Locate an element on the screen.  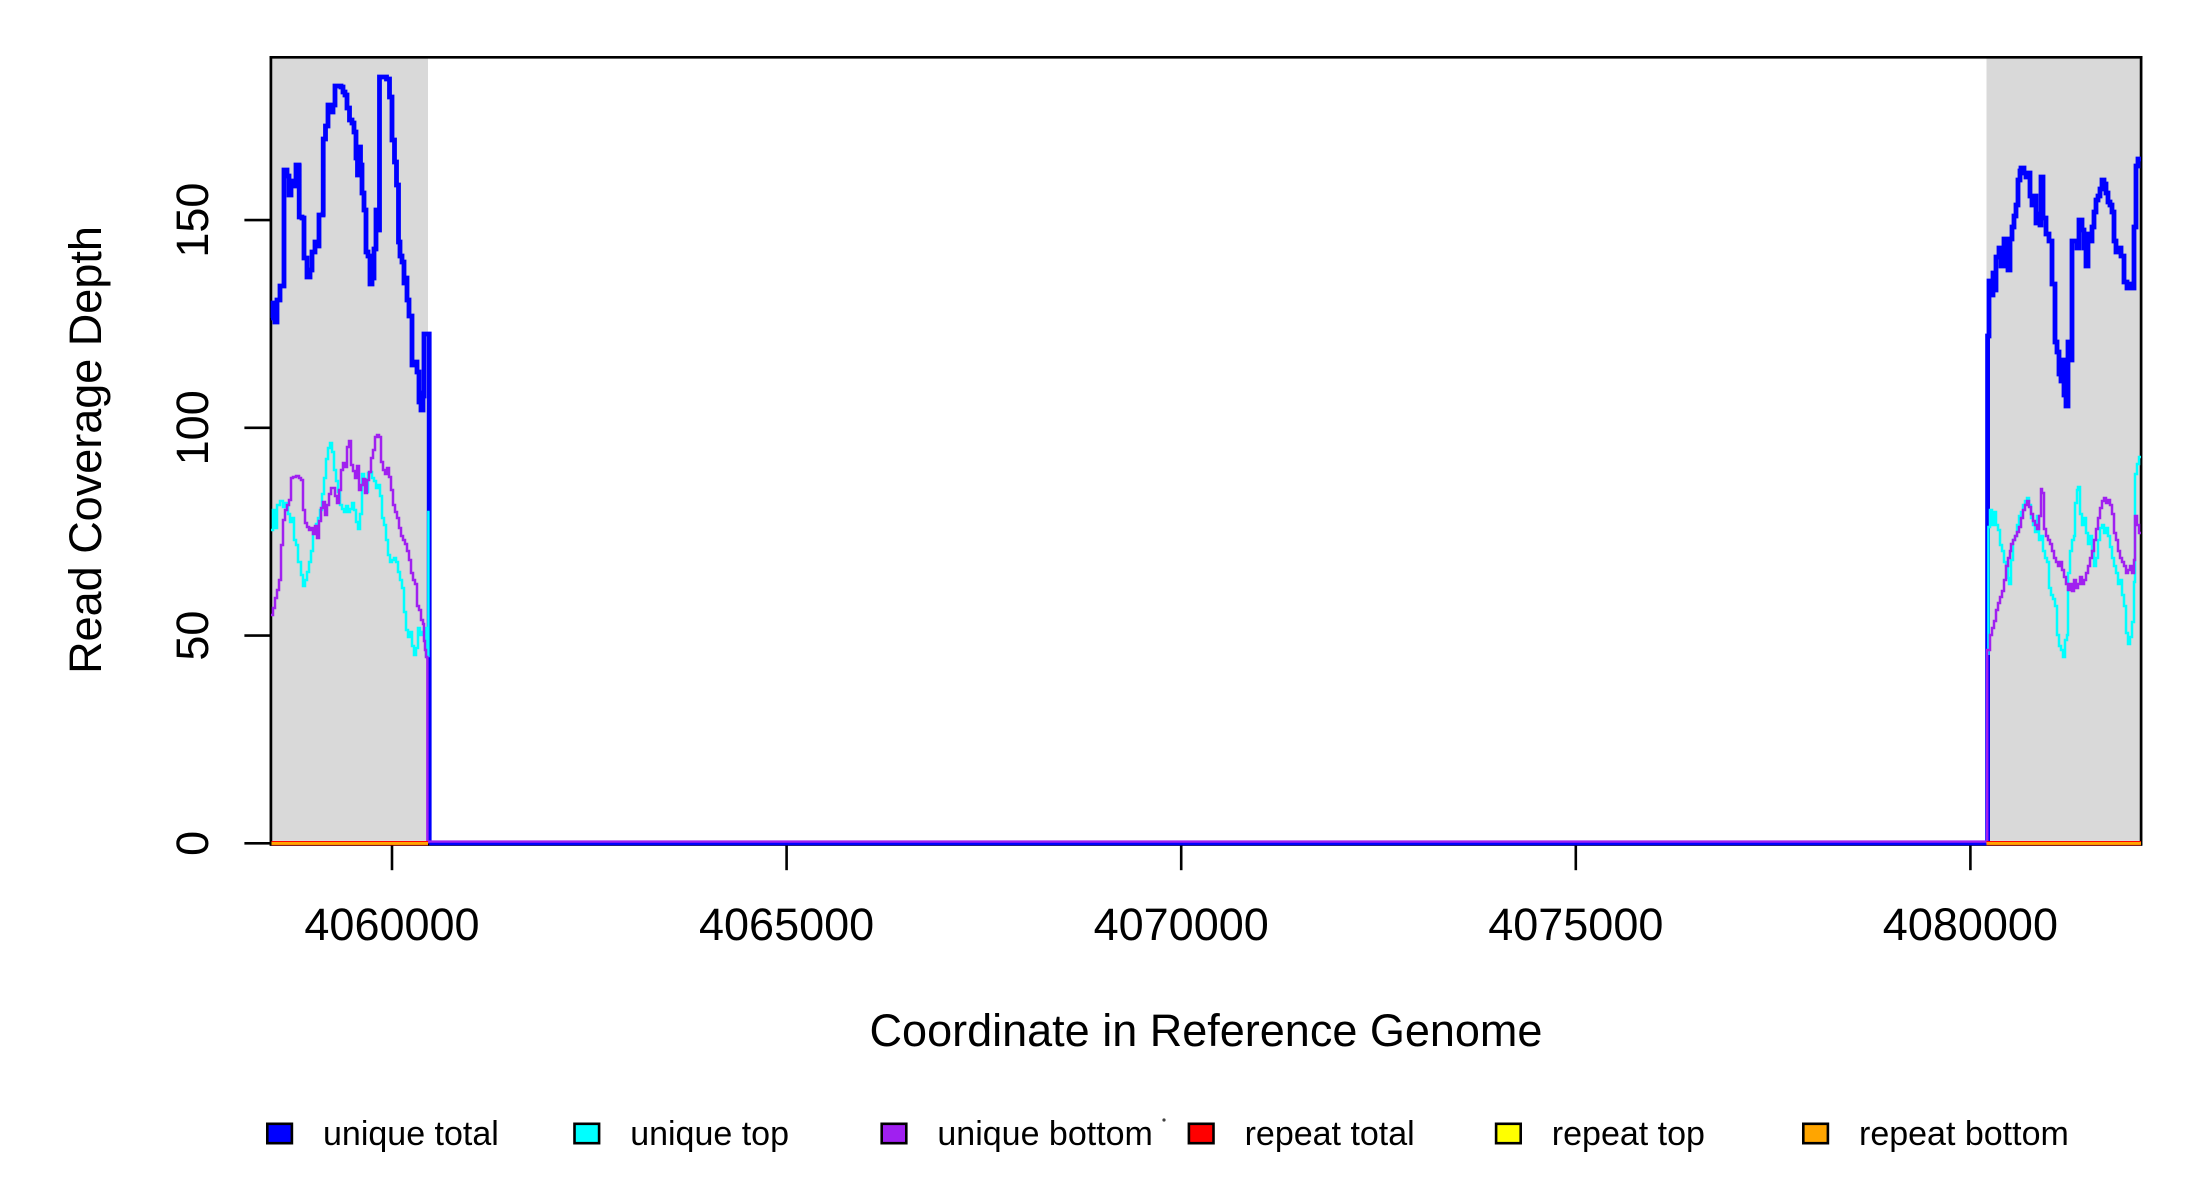
svg-text: 4080000 is located at coordinates (1970, 924).